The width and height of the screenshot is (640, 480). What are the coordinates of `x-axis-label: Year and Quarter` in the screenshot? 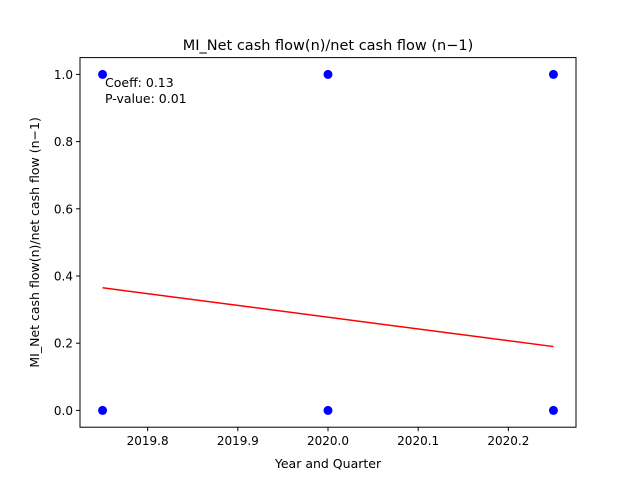 It's located at (328, 463).